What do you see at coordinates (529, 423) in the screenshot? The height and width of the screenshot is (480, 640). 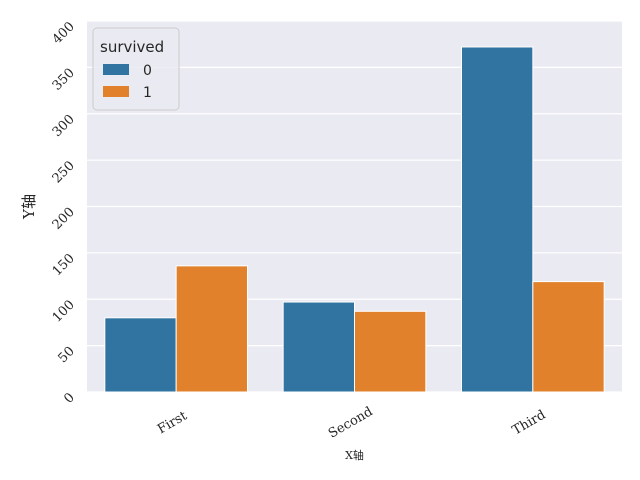 I see `x-tick-label: Third` at bounding box center [529, 423].